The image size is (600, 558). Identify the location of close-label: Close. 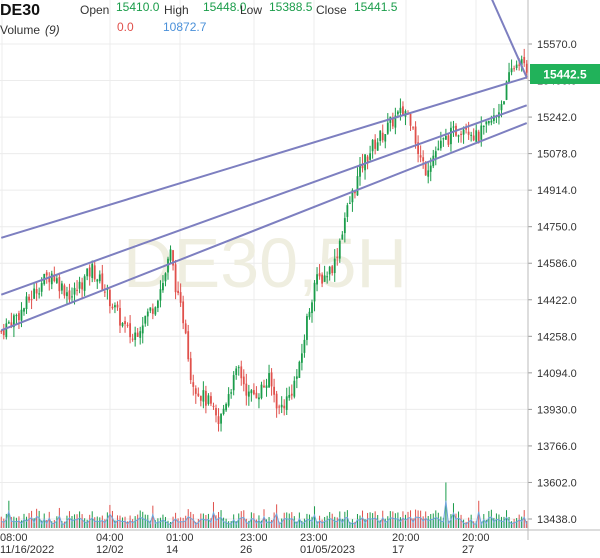
(331, 10).